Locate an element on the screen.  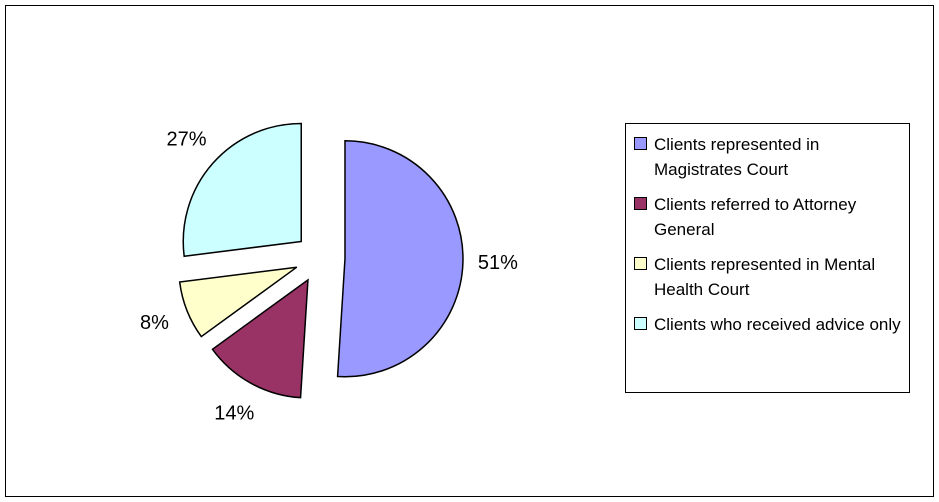
legend-label: Clients who received advice only is located at coordinates (777, 324).